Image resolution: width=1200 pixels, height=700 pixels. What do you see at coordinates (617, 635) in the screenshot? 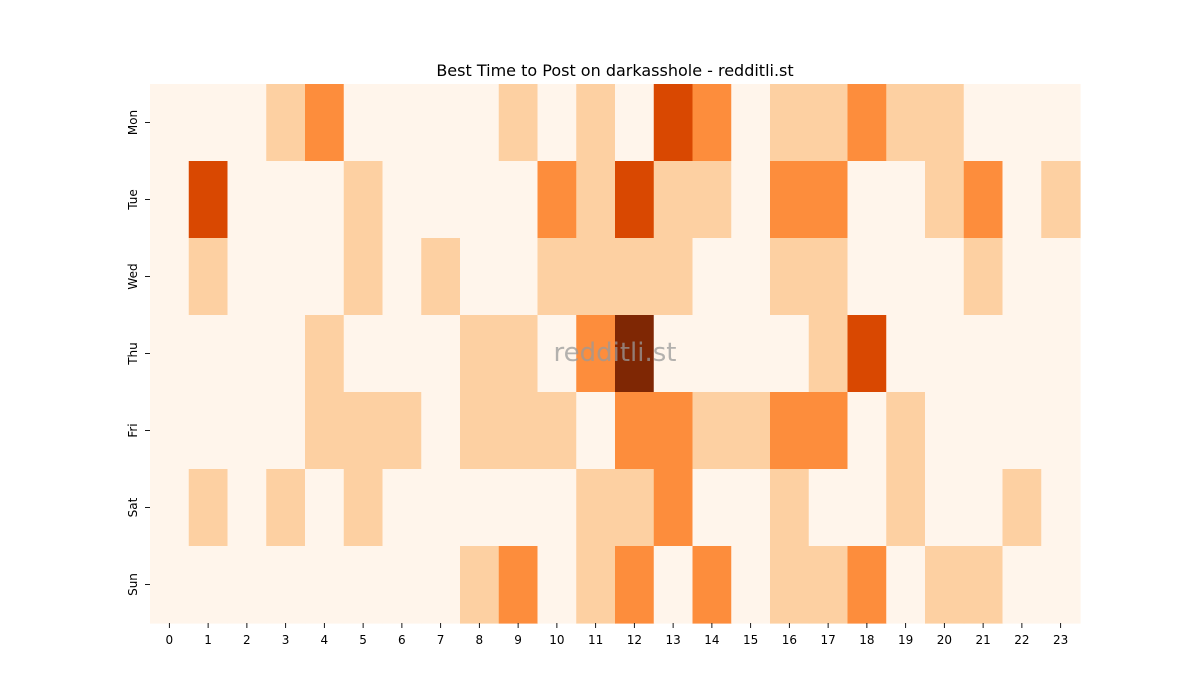
I see `x-axis-ticks: 0 1 2 3 4 5 6 7 8 9 10 11 12 13 14 15 16 17 18 19 20 21 22 23` at bounding box center [617, 635].